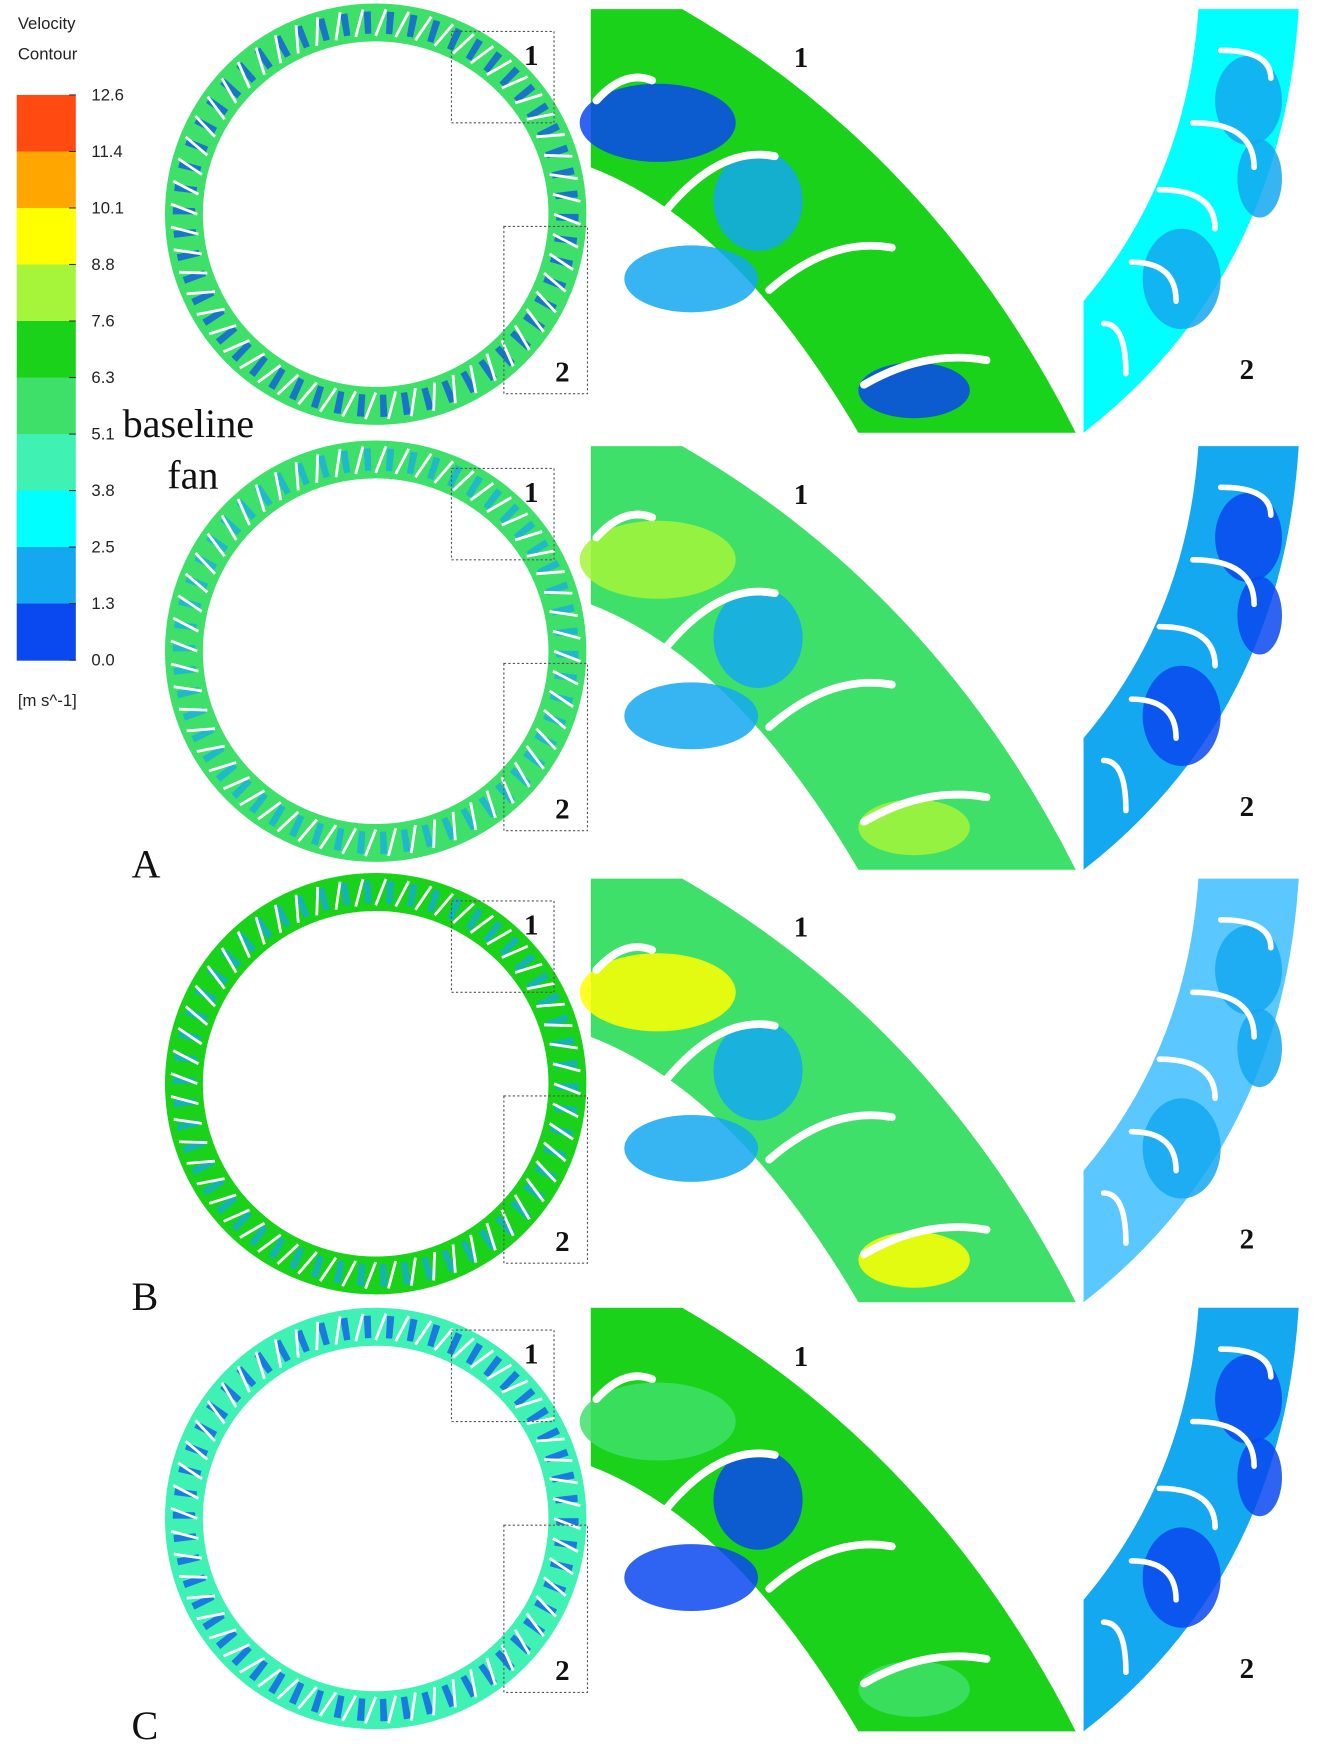 The height and width of the screenshot is (1755, 1321). Describe the element at coordinates (107, 95) in the screenshot. I see `legend-tick-label: 12.6` at that location.